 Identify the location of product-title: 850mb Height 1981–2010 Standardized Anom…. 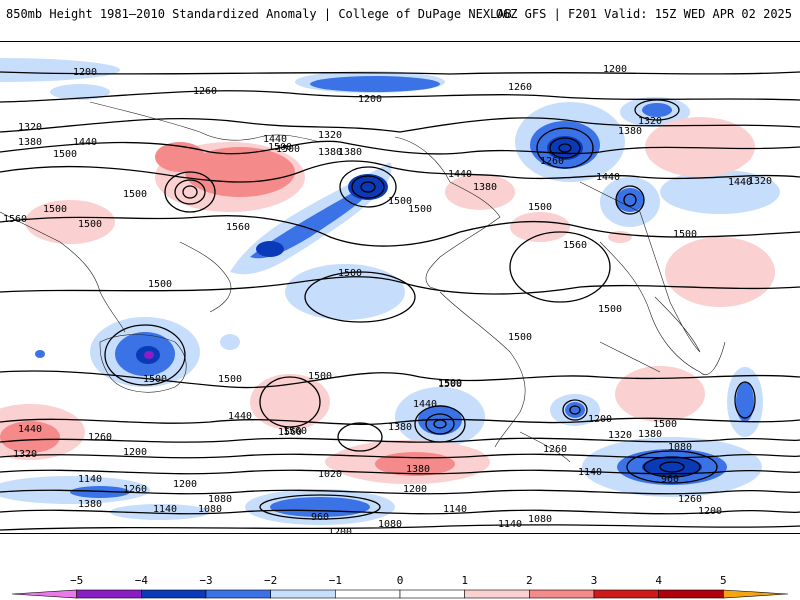
(259, 14).